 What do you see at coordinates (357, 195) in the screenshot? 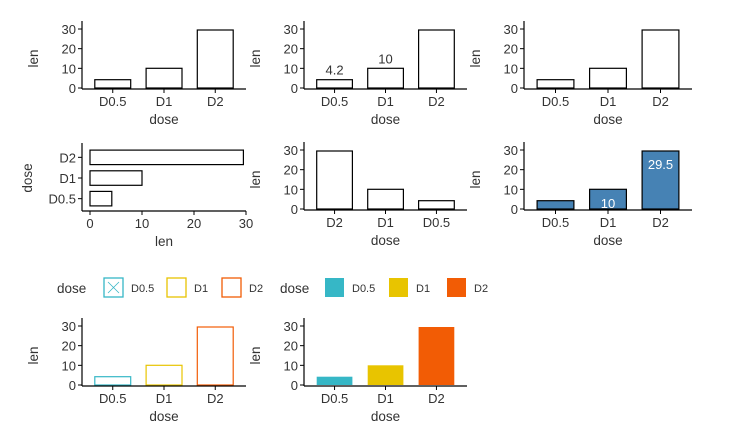
I see `chart-panel-5: 0 10 20 30 D2 D1 D0.5 dose len` at bounding box center [357, 195].